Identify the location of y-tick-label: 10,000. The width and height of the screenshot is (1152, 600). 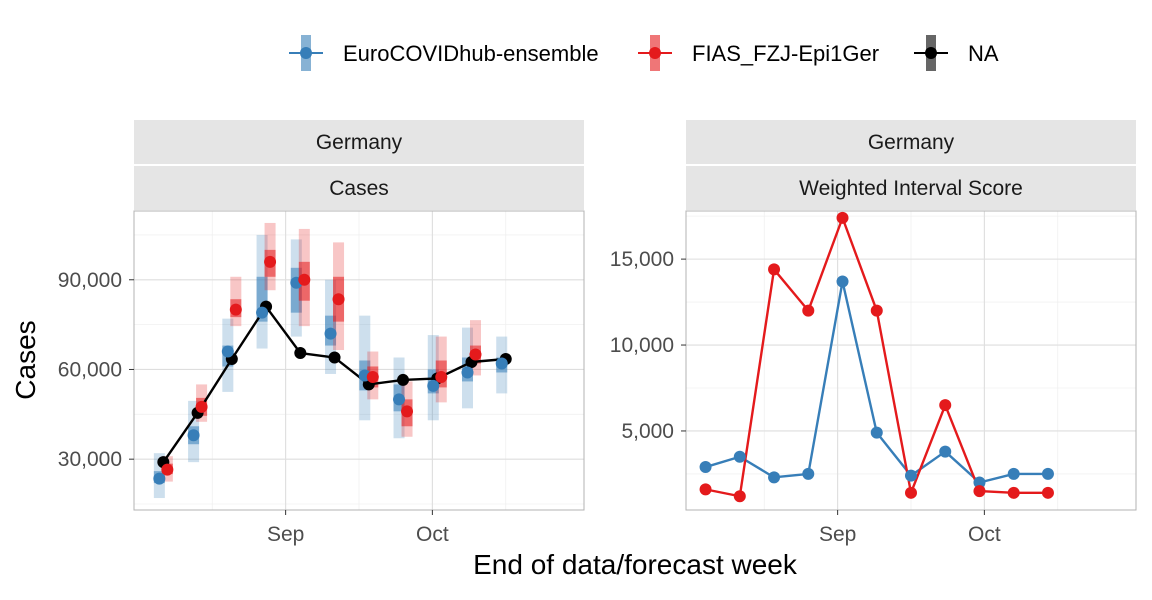
(642, 345).